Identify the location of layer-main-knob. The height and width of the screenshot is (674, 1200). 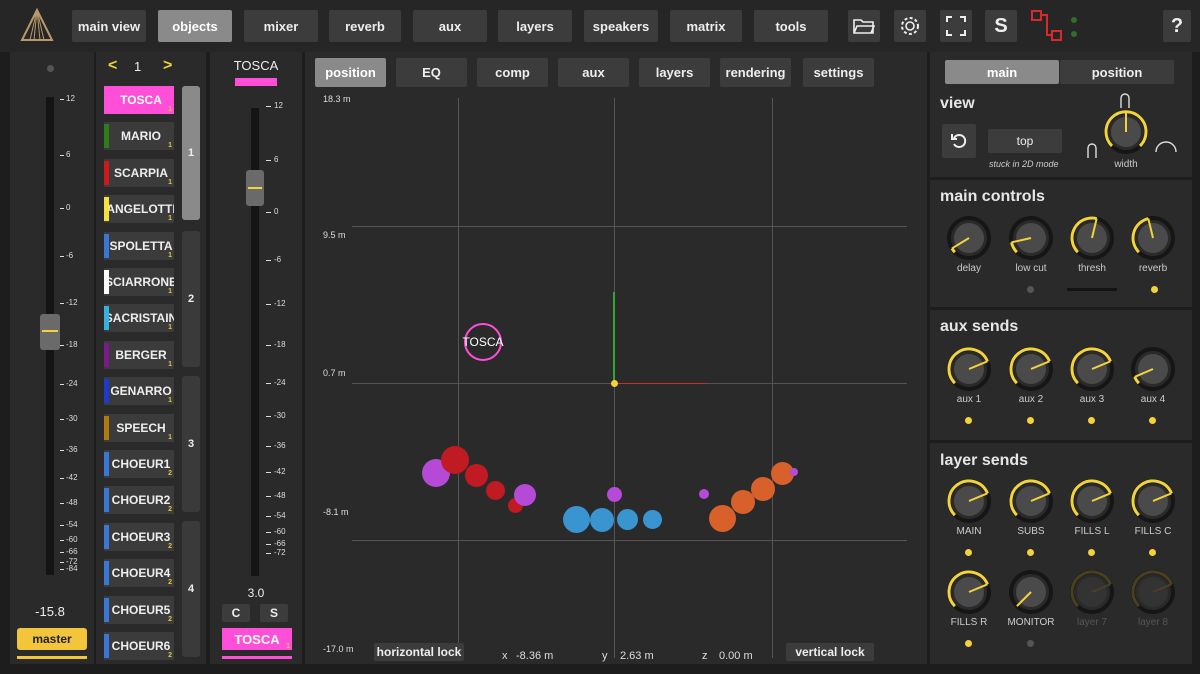
(969, 501).